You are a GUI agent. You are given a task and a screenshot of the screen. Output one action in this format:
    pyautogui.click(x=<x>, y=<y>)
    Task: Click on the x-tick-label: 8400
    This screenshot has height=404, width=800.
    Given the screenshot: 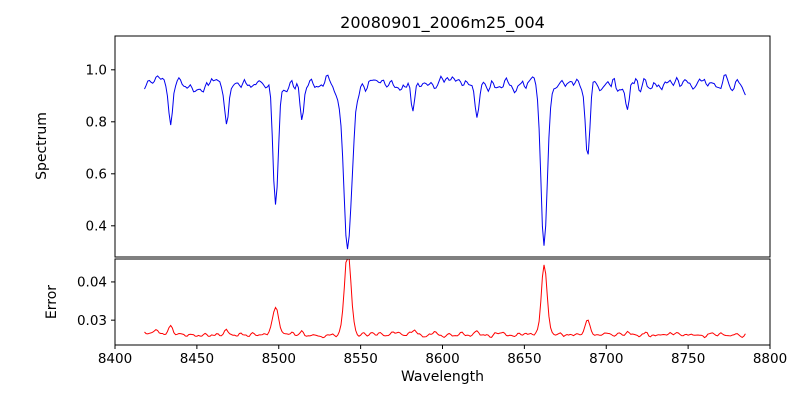 What is the action you would take?
    pyautogui.click(x=115, y=359)
    